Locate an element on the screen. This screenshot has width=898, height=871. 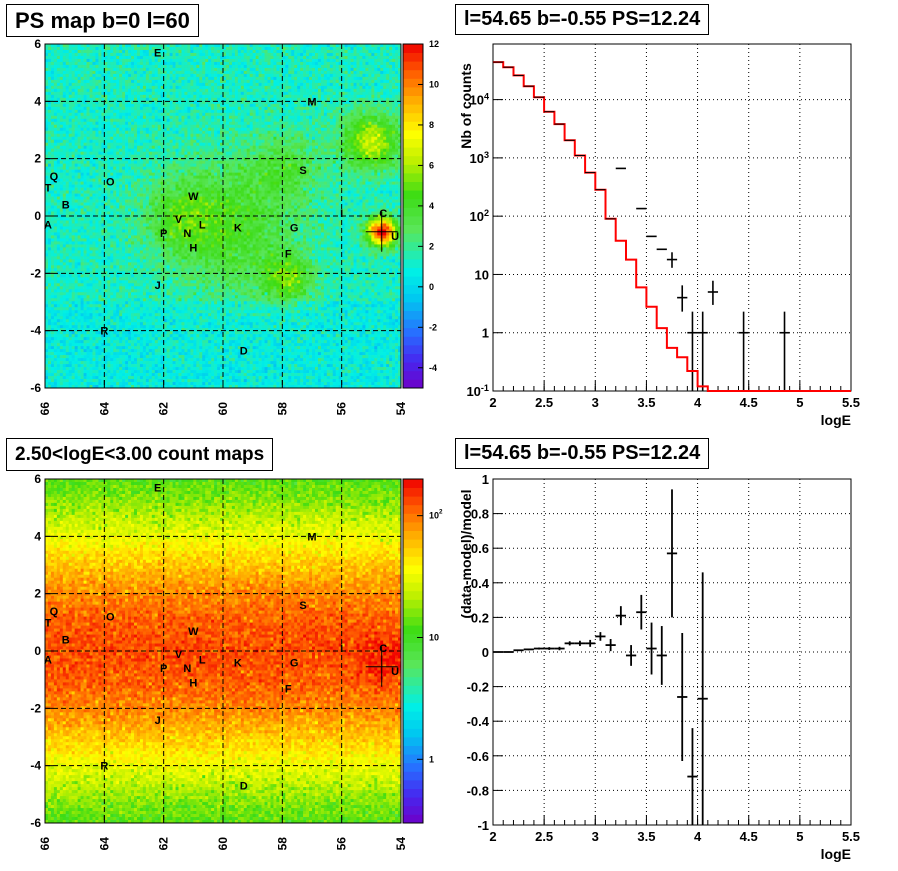
ps-map-source-label: G is located at coordinates (294, 228).